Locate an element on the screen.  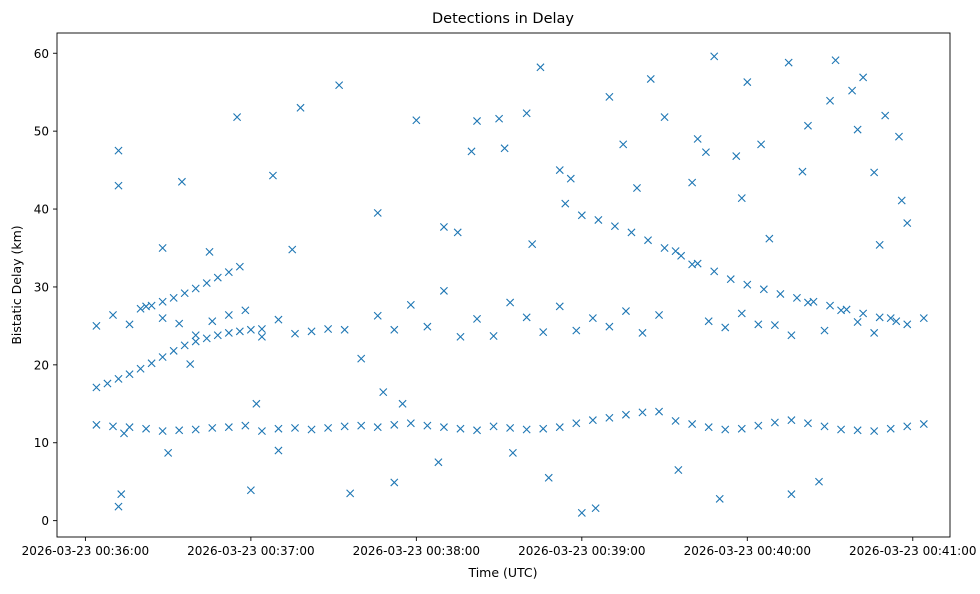
x-tick-label: 2026-03-23 00:39:00 is located at coordinates (581, 551).